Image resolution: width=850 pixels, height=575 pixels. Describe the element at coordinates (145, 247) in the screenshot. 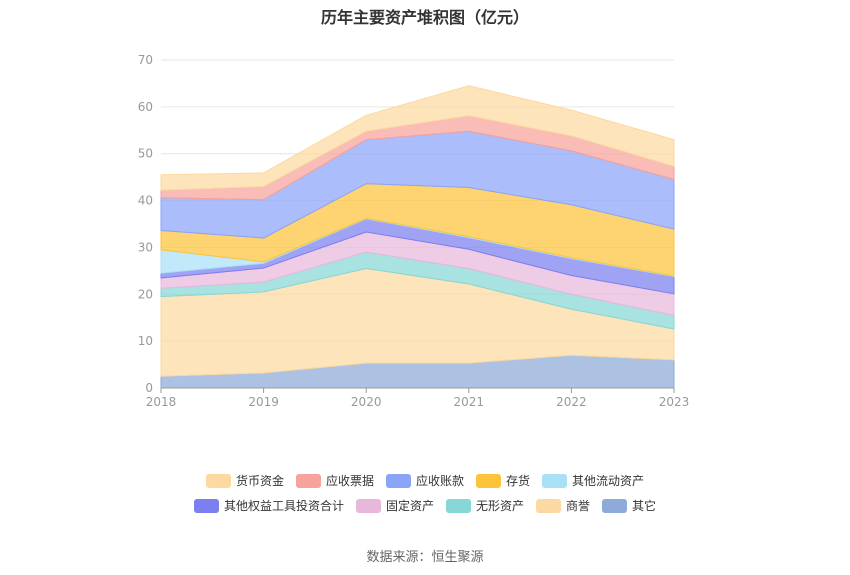

I see `y-tick-label: 30` at that location.